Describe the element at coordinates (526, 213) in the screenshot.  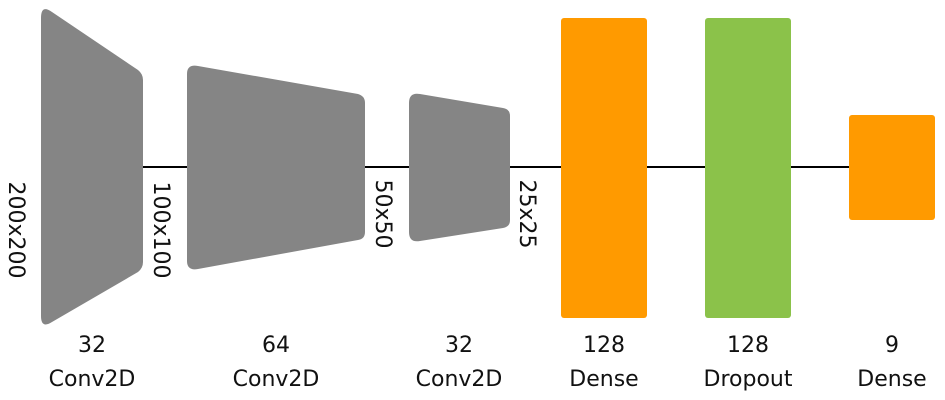
I see `dim-label-layer-4: 25x25` at that location.